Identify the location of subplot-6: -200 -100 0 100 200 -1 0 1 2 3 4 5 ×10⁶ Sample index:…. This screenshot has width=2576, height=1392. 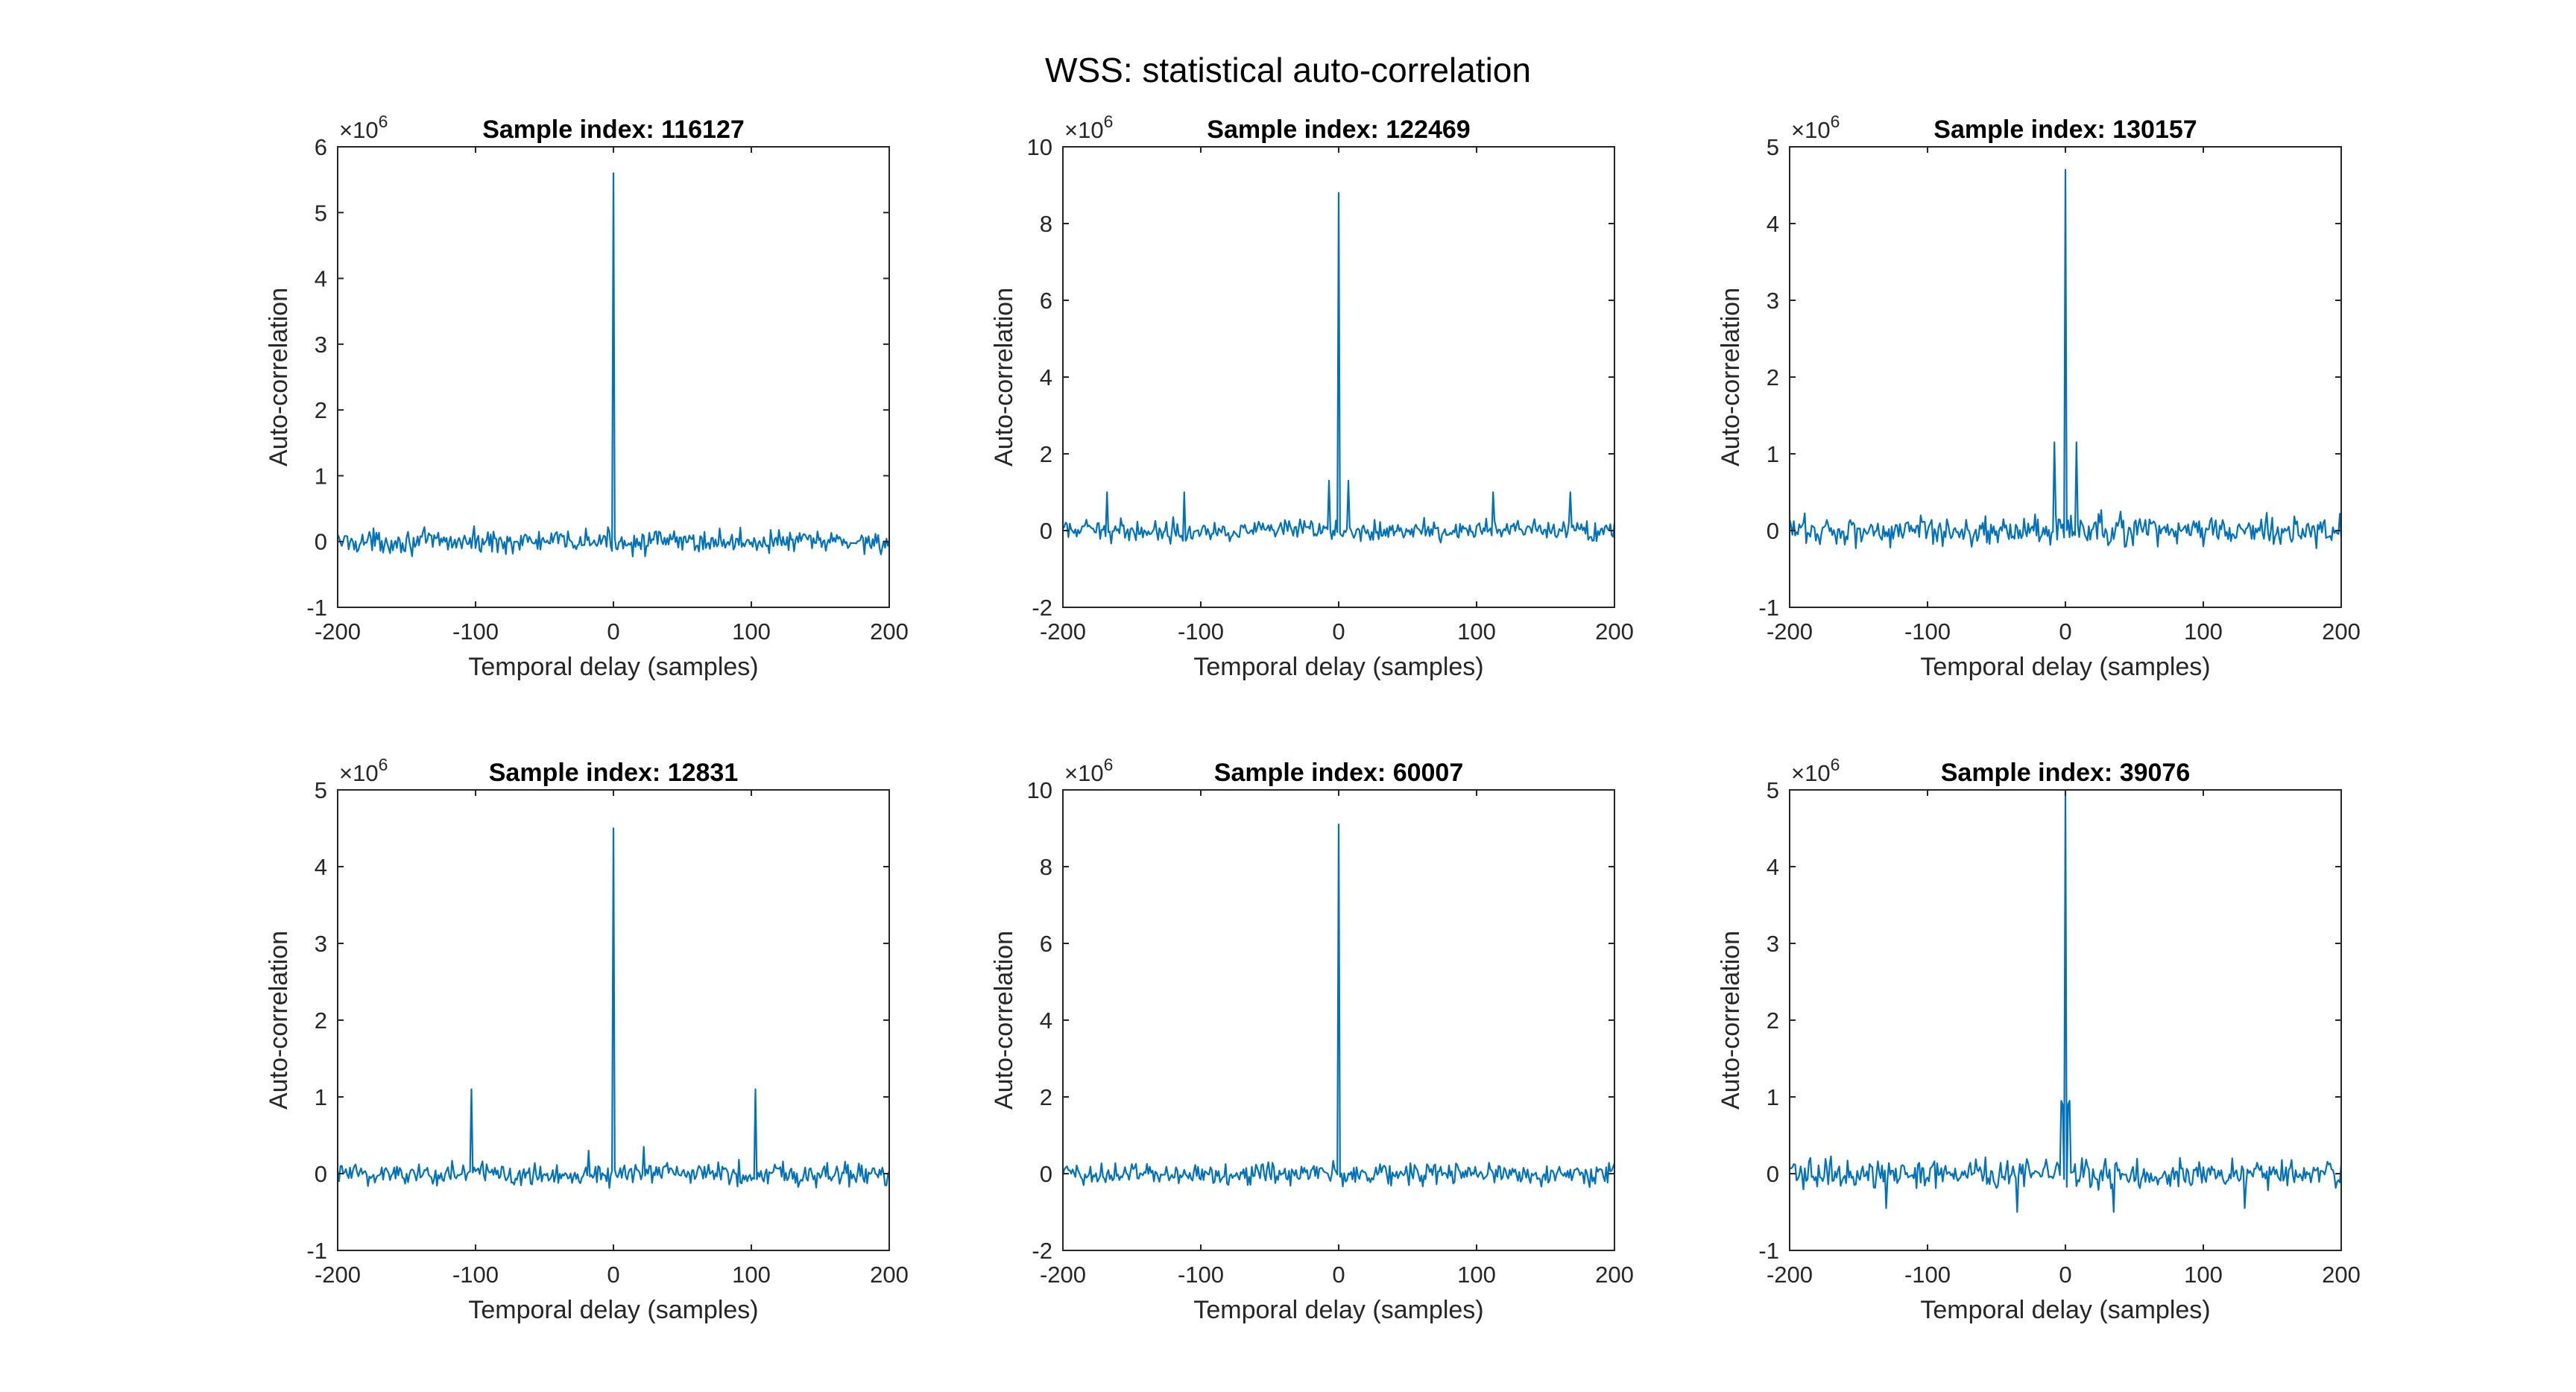
(2039, 1039).